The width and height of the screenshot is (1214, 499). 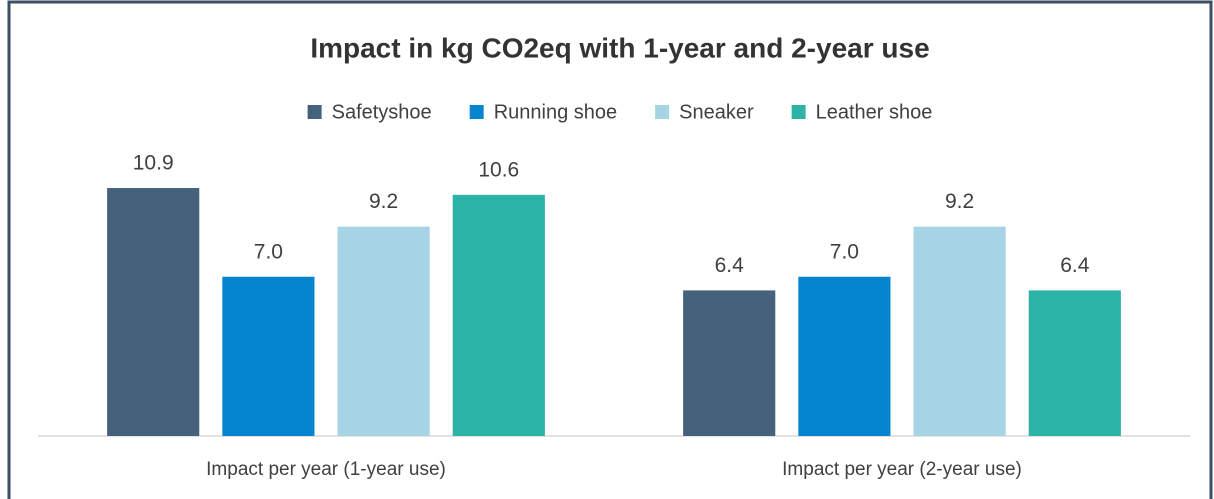 I want to click on legend-label: Sneaker, so click(x=716, y=112).